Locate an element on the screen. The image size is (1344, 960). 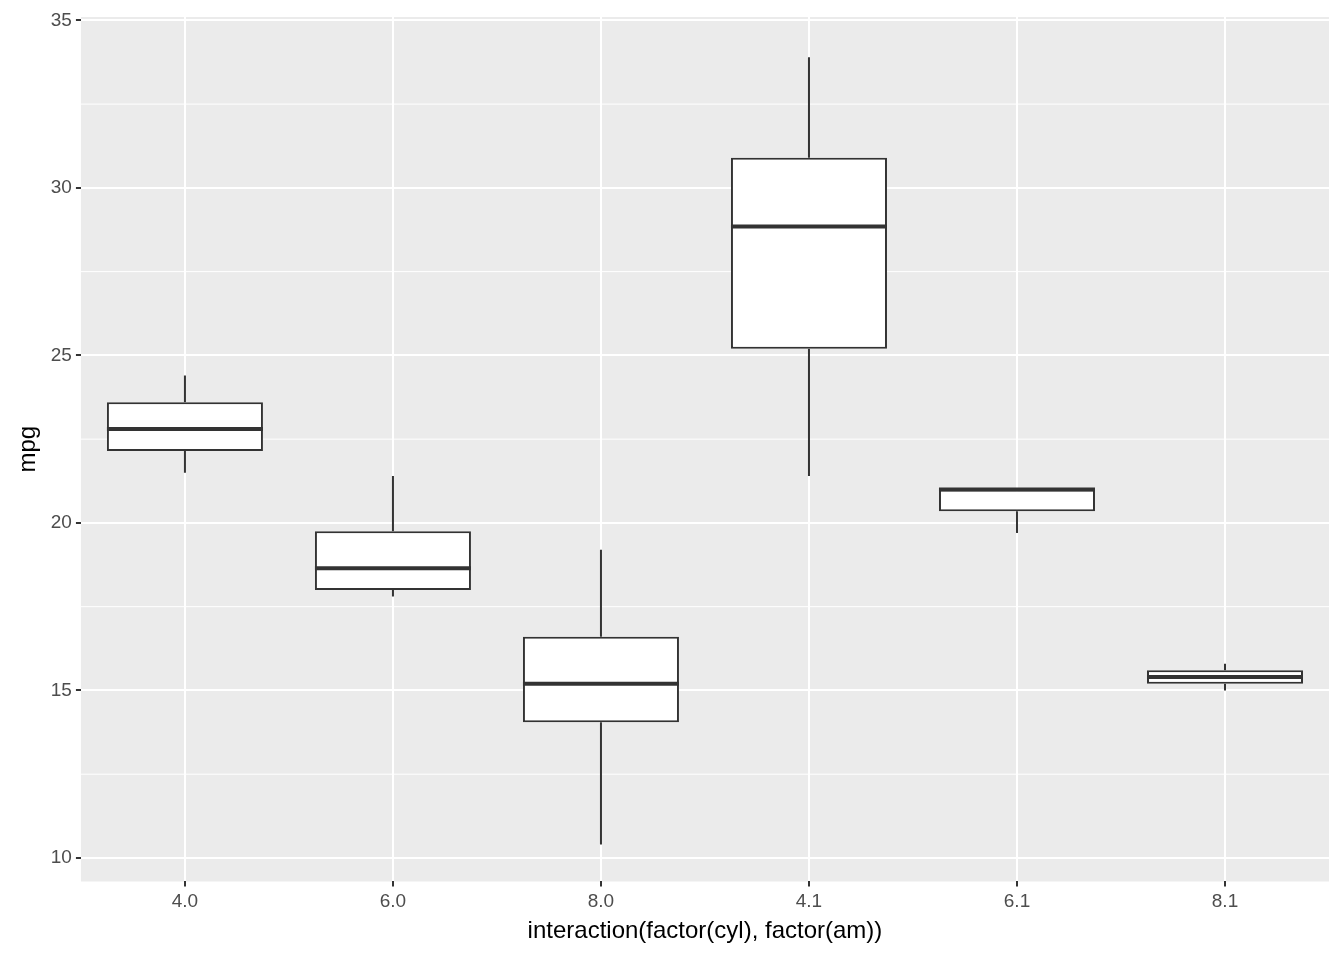
x-tick-label: 6.1 is located at coordinates (1017, 901).